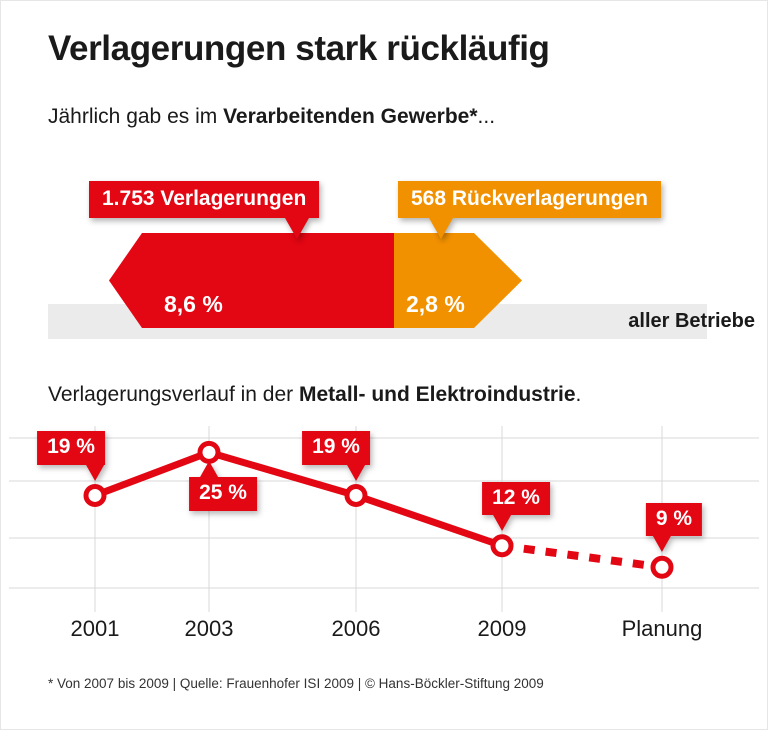 The image size is (768, 730). I want to click on value-callout-2003: 25 %, so click(223, 486).